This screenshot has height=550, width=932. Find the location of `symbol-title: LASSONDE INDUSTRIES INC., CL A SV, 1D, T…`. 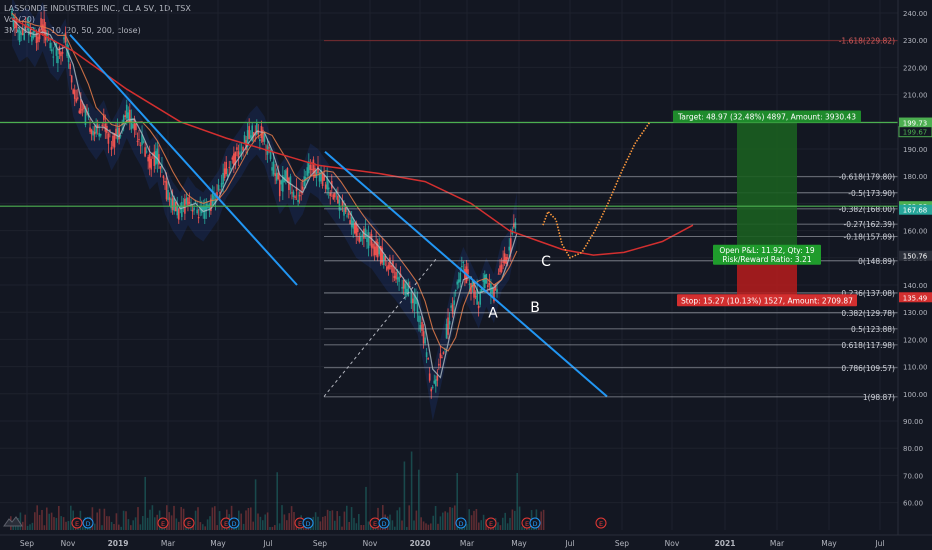

symbol-title: LASSONDE INDUSTRIES INC., CL A SV, 1D, T… is located at coordinates (97, 8).